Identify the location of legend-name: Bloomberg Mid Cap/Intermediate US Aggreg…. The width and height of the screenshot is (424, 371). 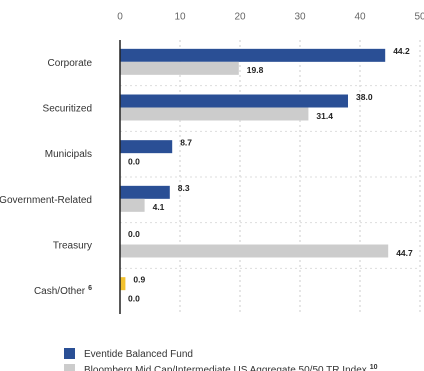
(225, 368).